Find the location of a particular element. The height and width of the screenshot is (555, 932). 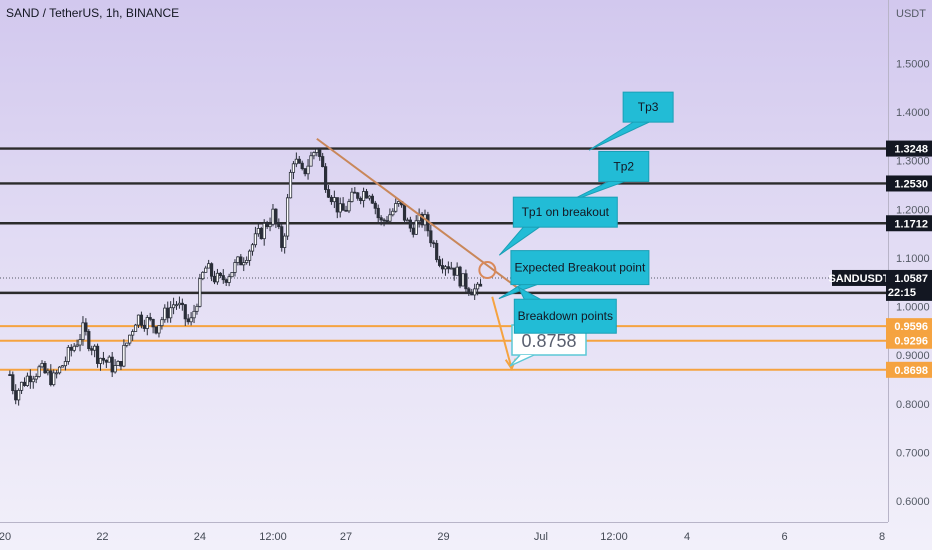

projection-value-pointer is located at coordinates (522, 360).